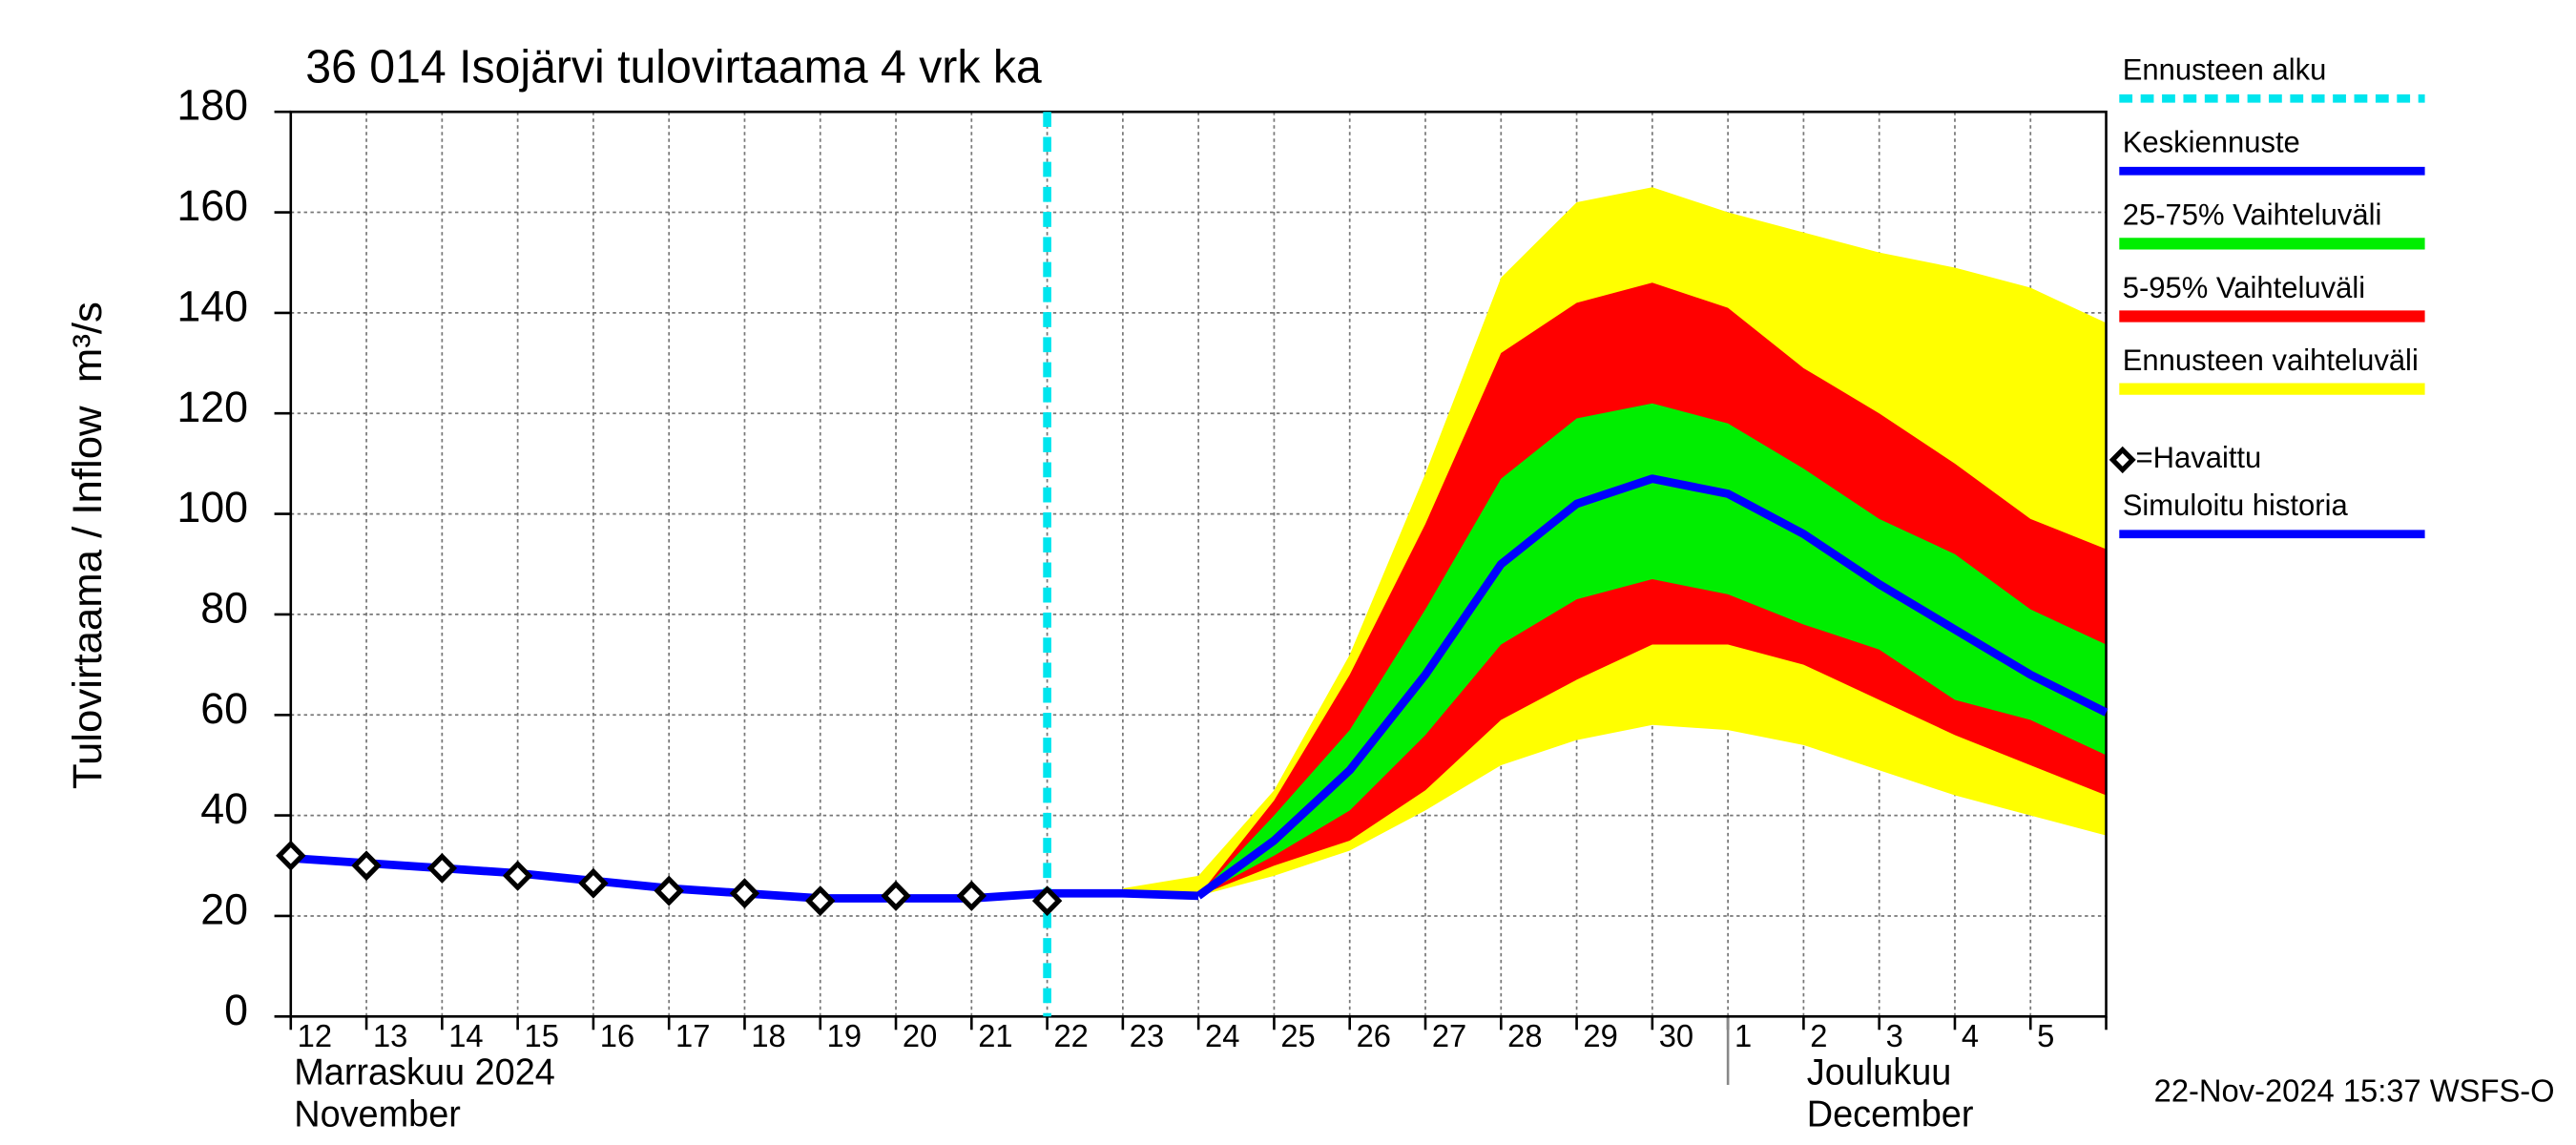 The image size is (2576, 1145). Describe the element at coordinates (212, 305) in the screenshot. I see `y-tick-label: 140` at that location.